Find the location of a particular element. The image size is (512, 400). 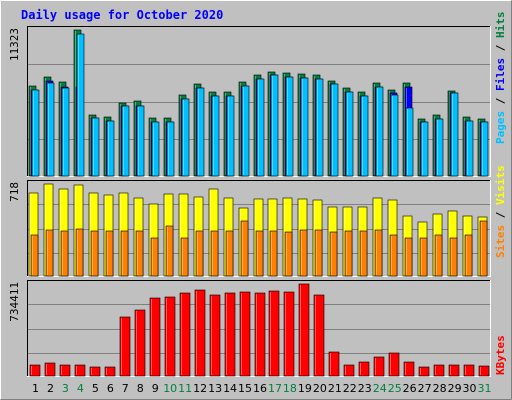

day-label-25: 25 is located at coordinates (395, 388).